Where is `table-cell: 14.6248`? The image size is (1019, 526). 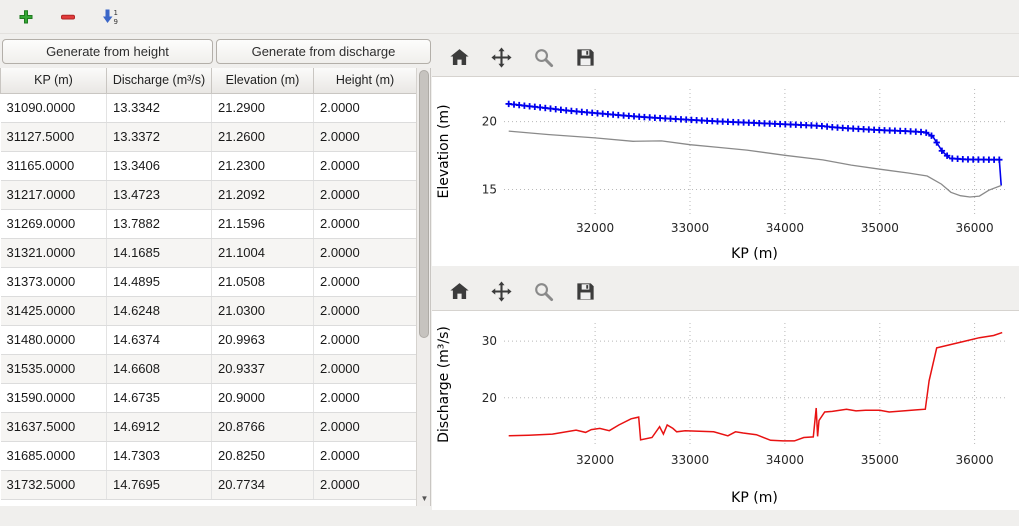 table-cell: 14.6248 is located at coordinates (159, 311).